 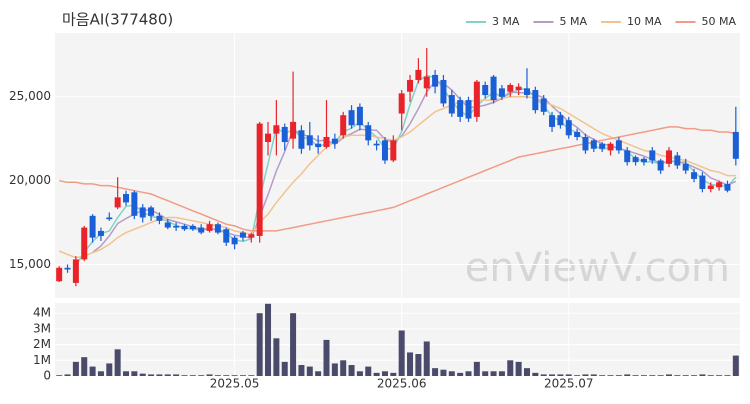 I want to click on y-tick-label: 25,000, so click(x=30, y=96).